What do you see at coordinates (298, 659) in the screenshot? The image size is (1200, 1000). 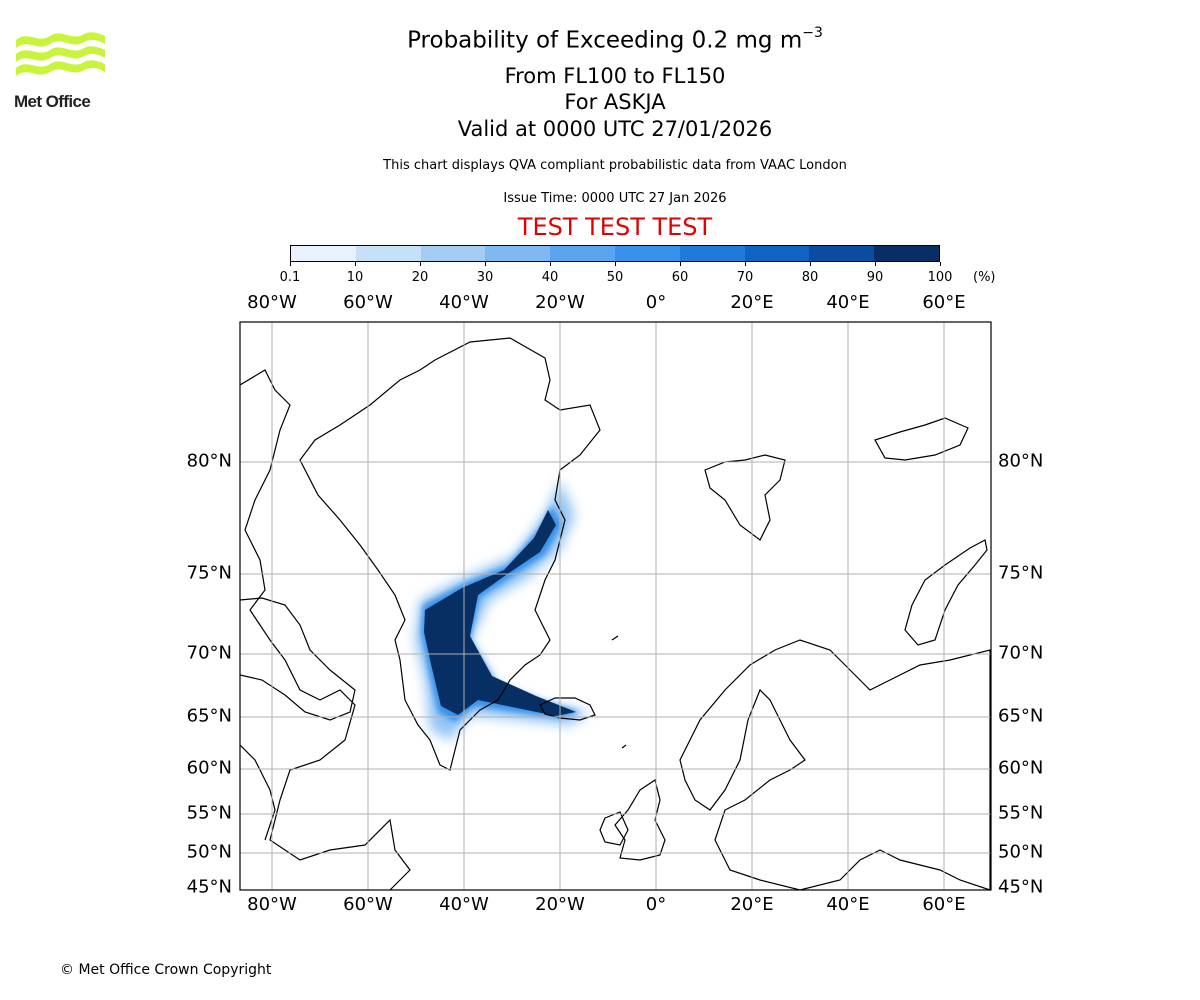 I see `coast-baffin-island` at bounding box center [298, 659].